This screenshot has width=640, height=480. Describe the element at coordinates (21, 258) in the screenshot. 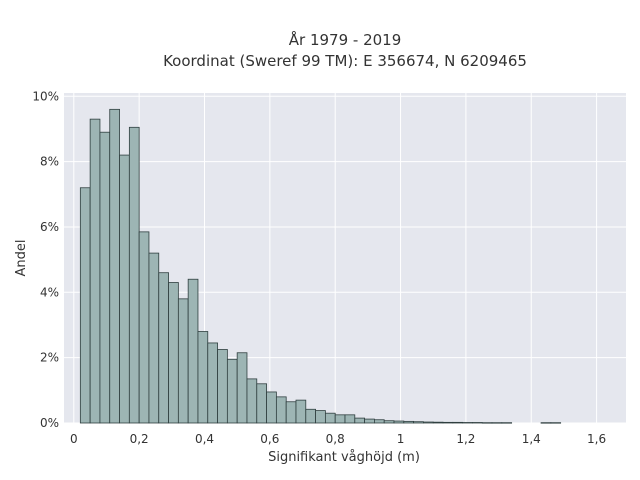

I see `y-axis-label: Andel` at that location.